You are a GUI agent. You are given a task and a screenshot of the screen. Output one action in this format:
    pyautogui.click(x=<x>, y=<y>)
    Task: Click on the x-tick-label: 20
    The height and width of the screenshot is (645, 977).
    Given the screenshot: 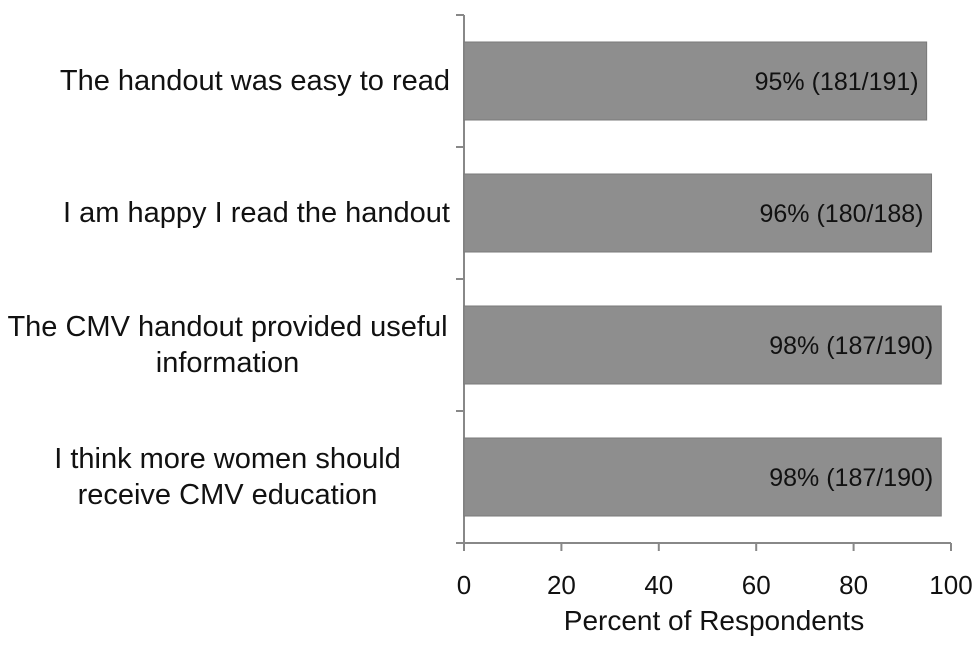 What is the action you would take?
    pyautogui.click(x=561, y=585)
    